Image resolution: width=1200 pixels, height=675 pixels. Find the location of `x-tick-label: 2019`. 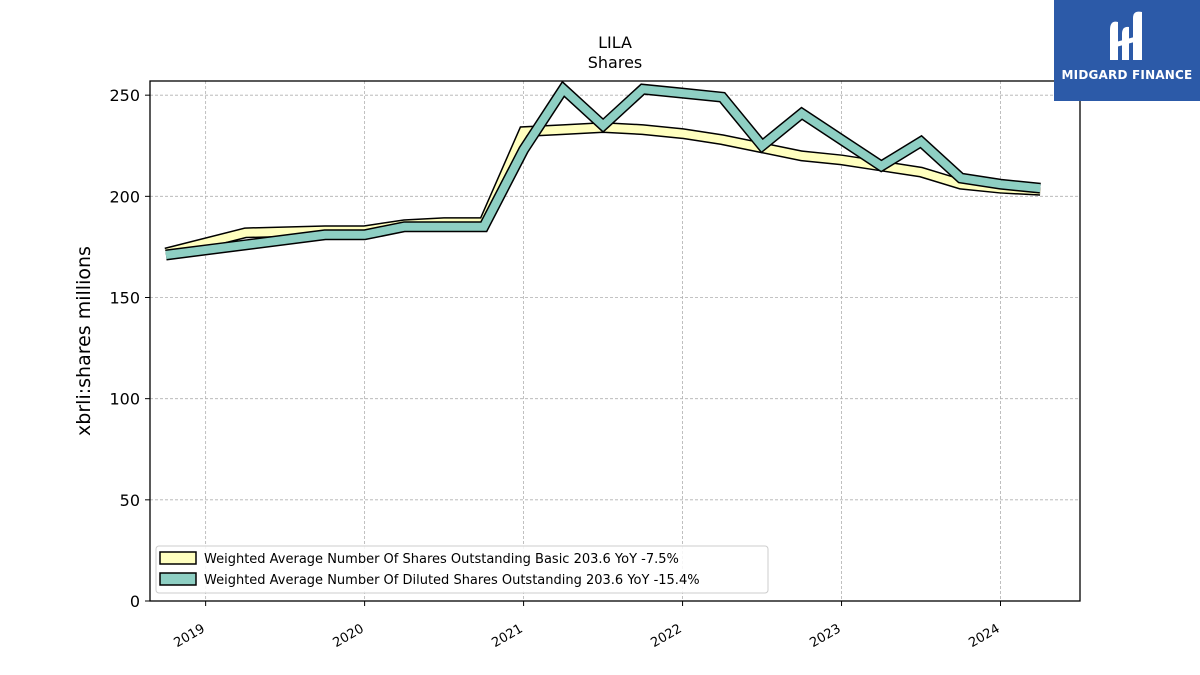

x-tick-label: 2019 is located at coordinates (189, 636).